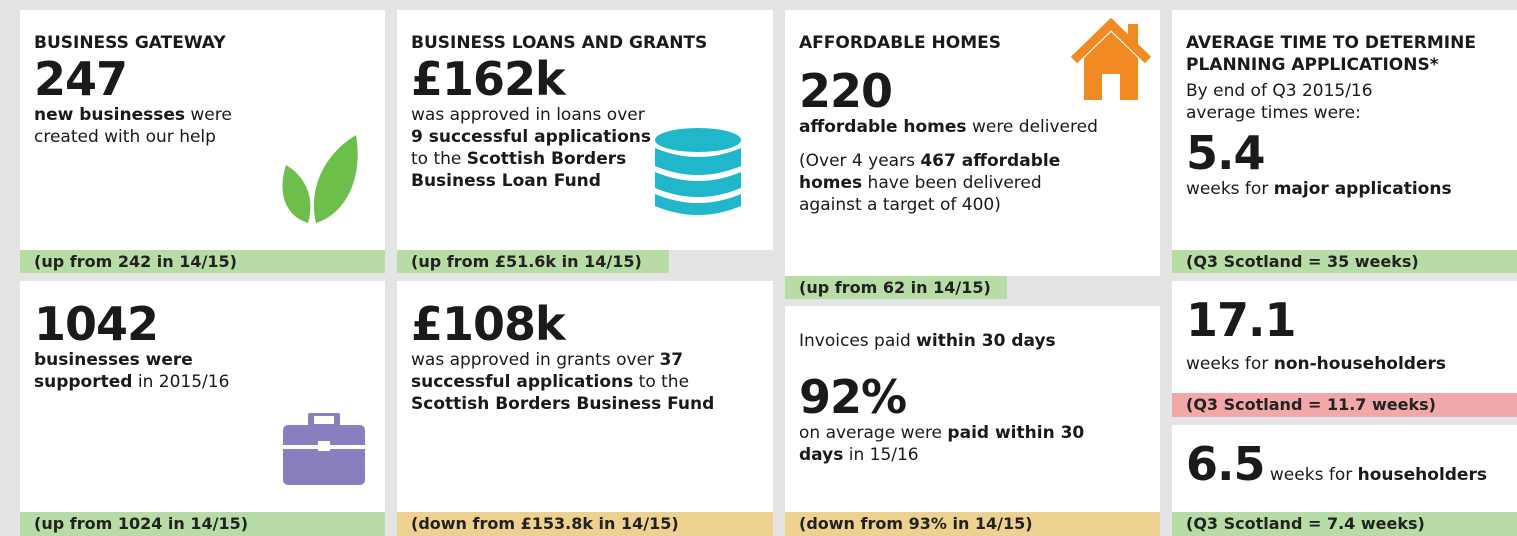 The width and height of the screenshot is (1517, 536). Describe the element at coordinates (181, 382) in the screenshot. I see `text-run: in 2015/16` at that location.